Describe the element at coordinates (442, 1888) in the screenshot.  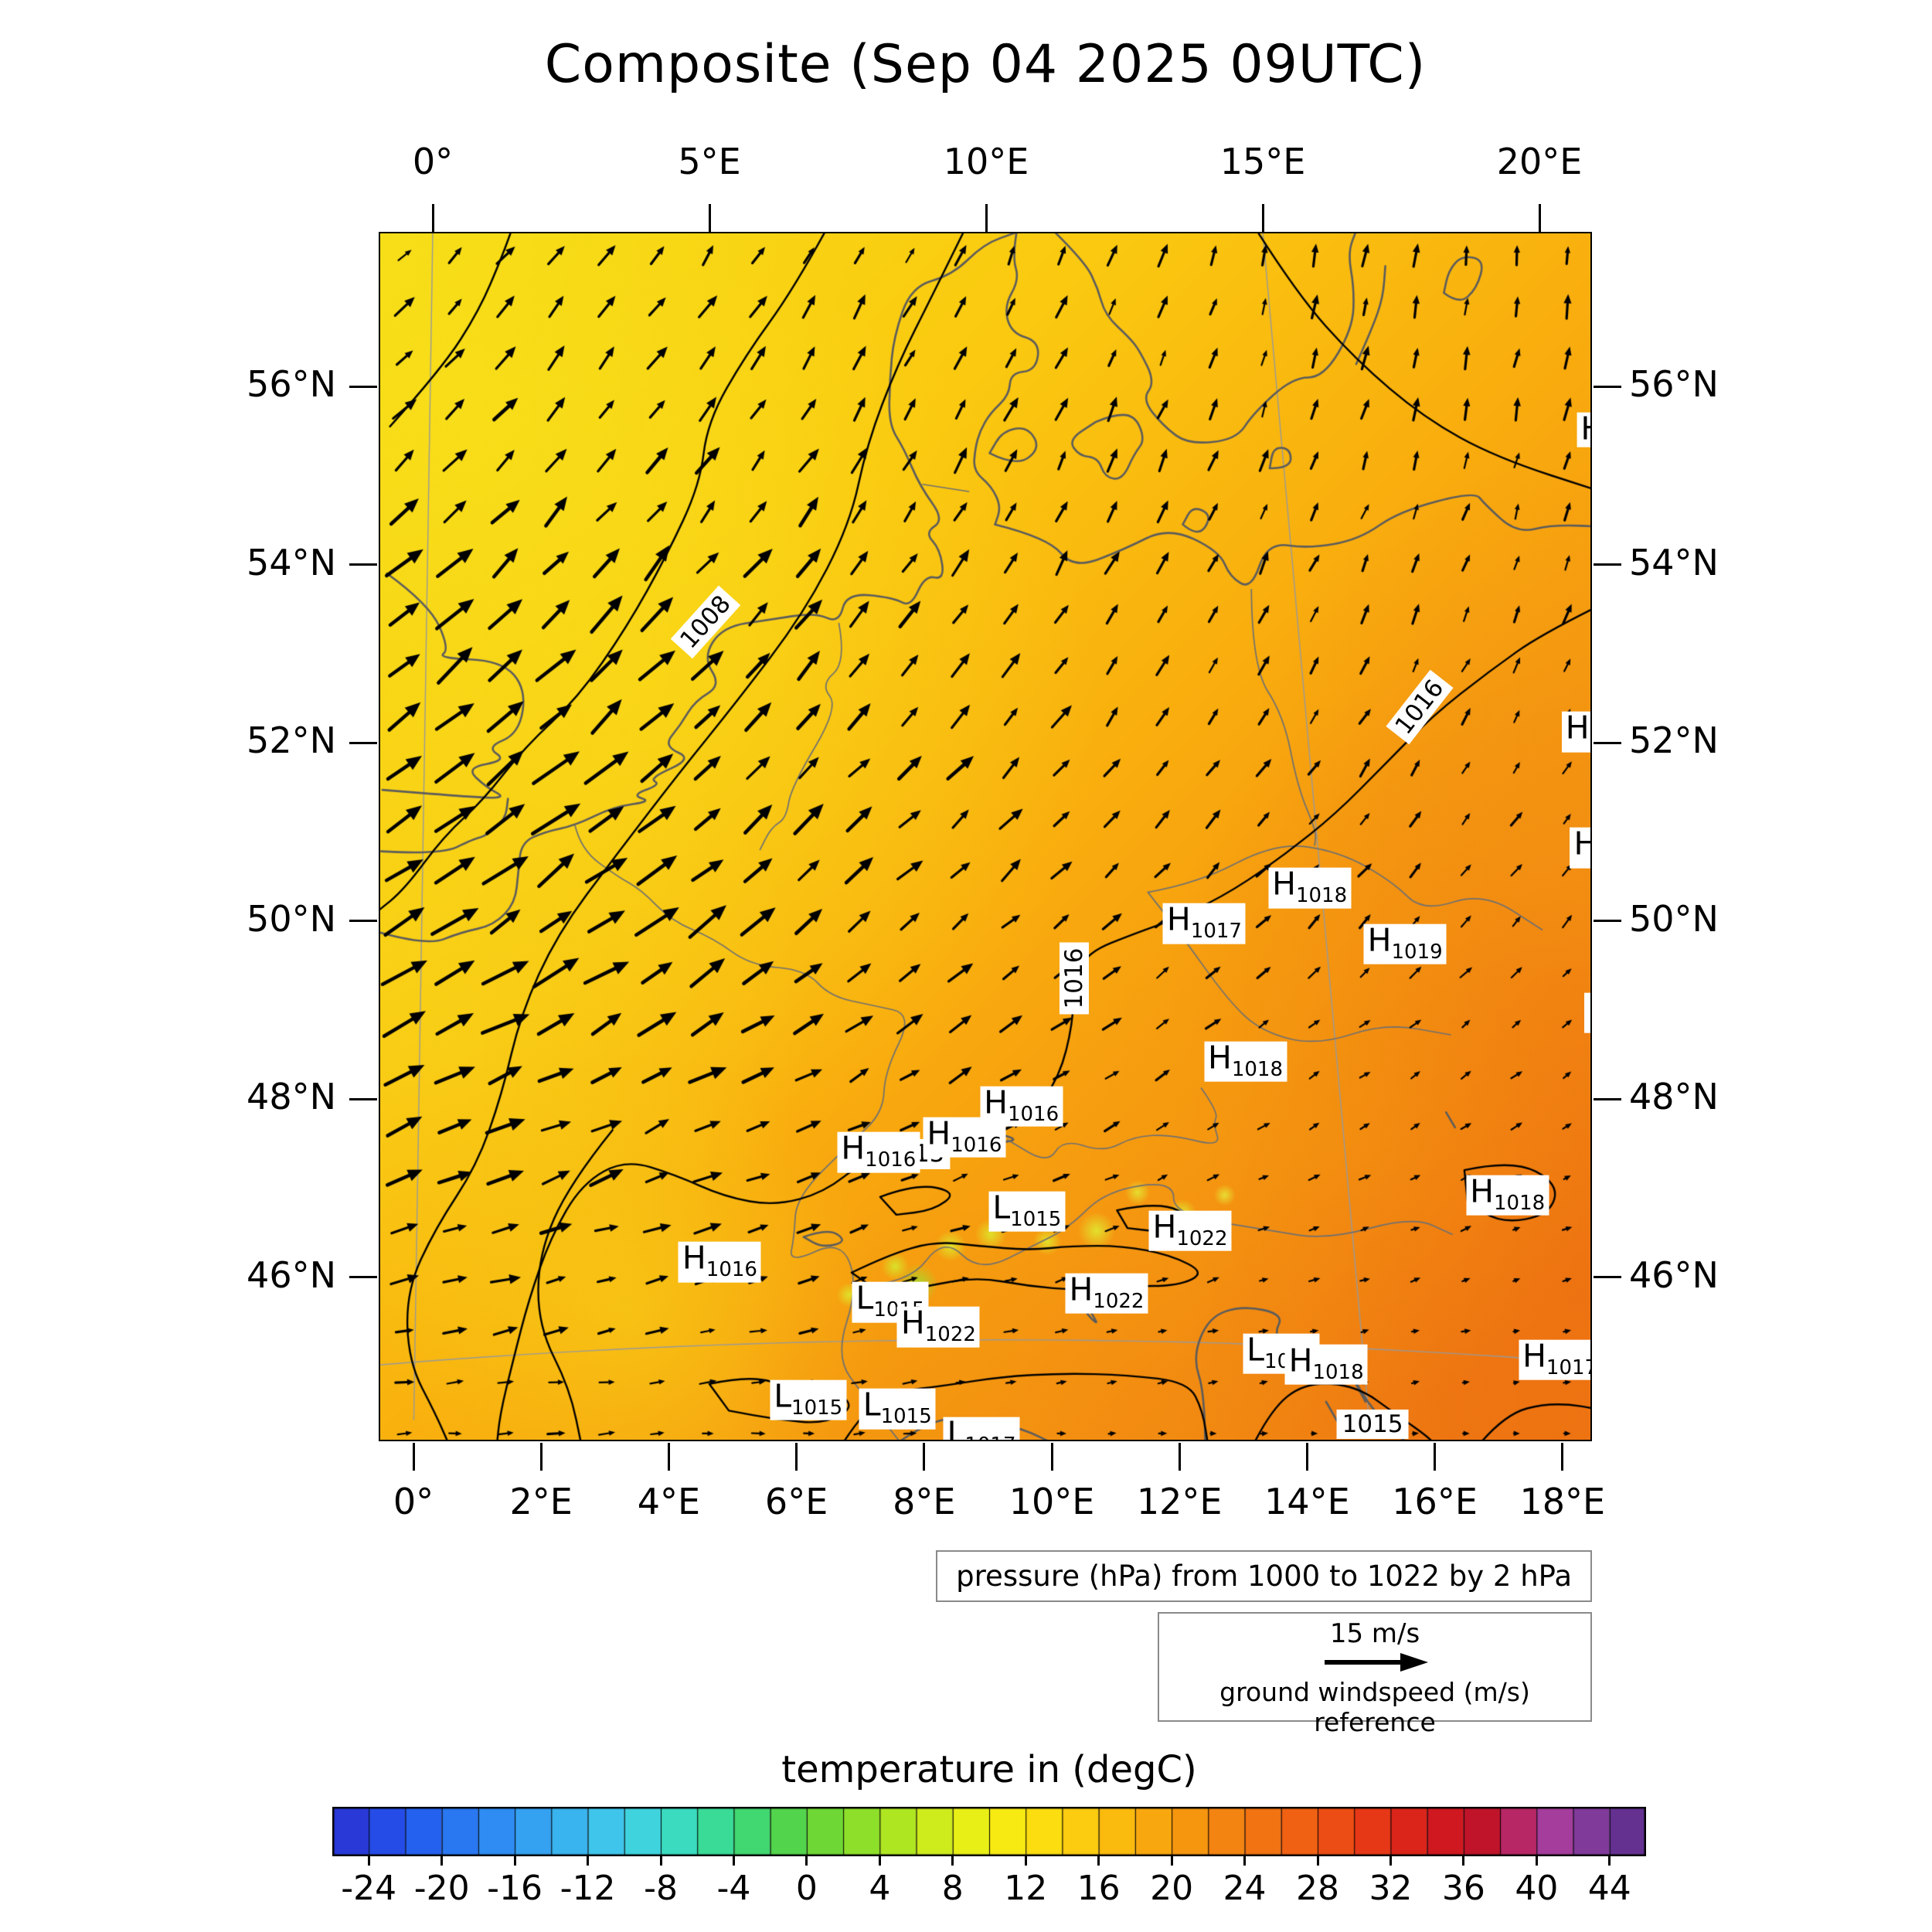
I see `colorbar-tick-label: -20` at that location.